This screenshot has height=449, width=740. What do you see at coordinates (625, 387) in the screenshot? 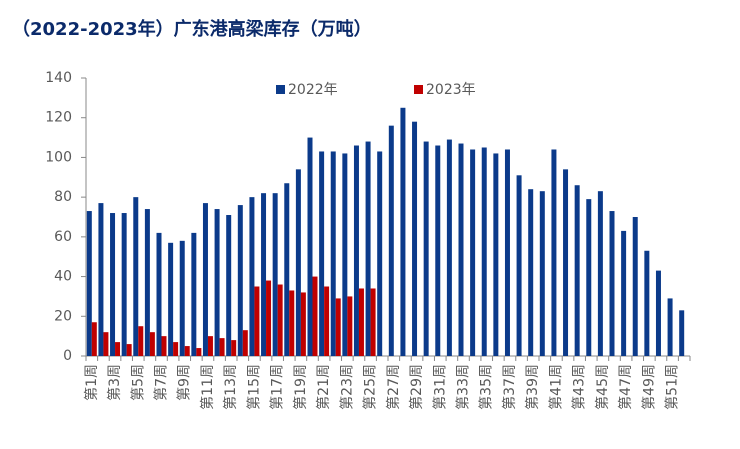
I see `x-tick-label: 第47周` at bounding box center [625, 387].